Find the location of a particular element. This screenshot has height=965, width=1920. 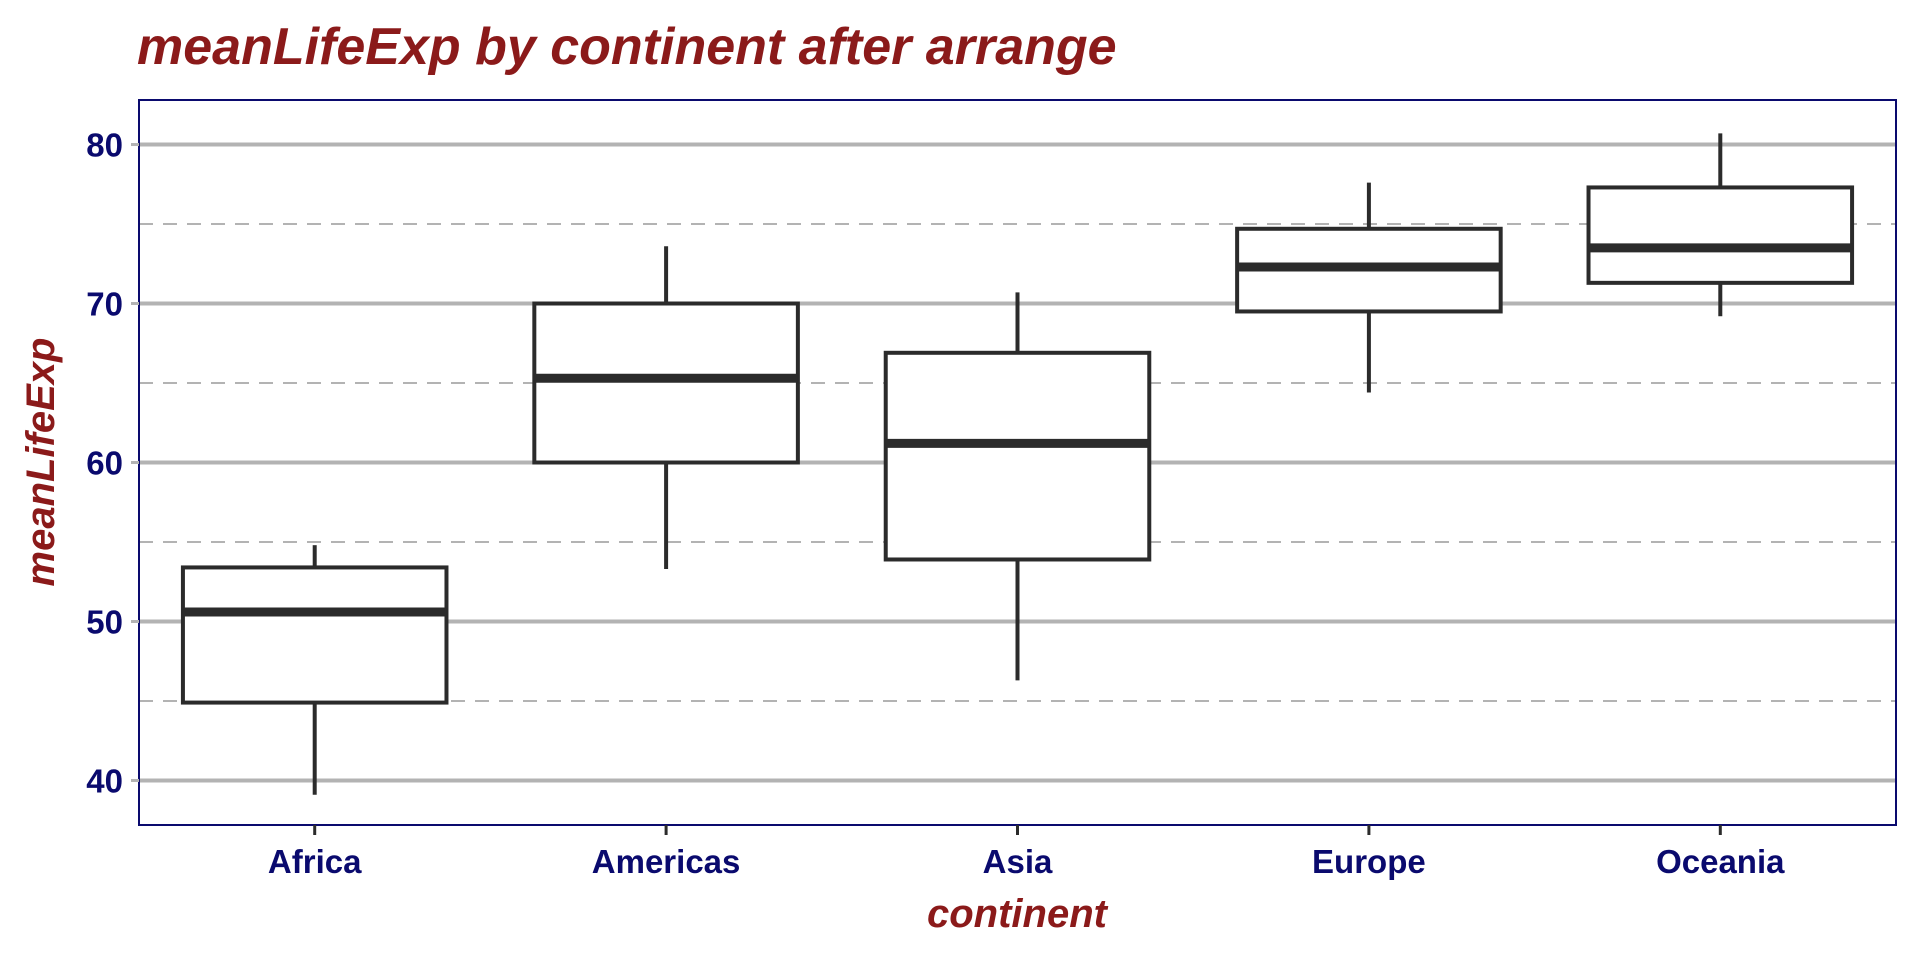

y-tick-label: 70 is located at coordinates (104, 304).